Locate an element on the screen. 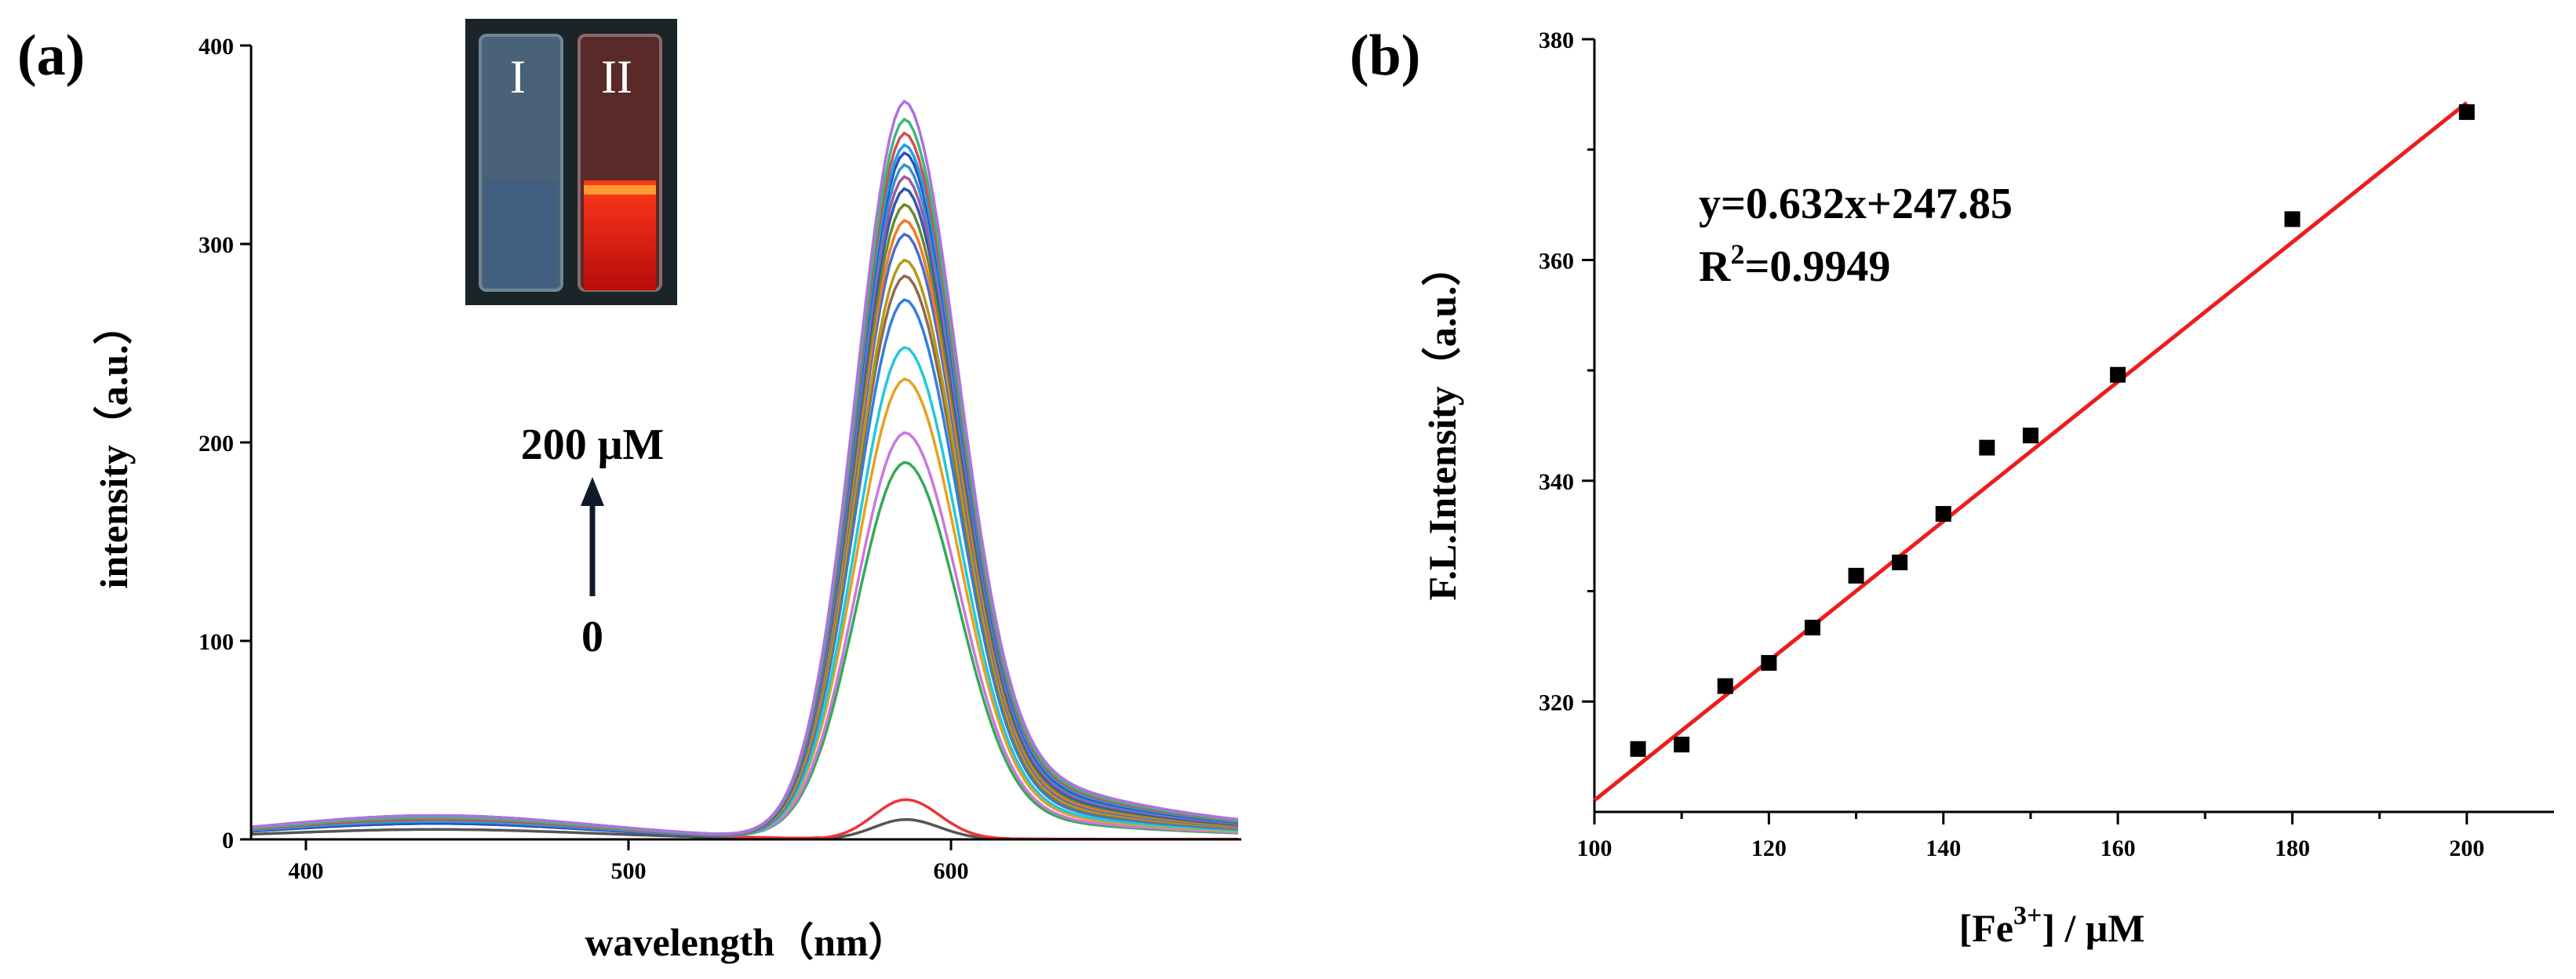 The height and width of the screenshot is (979, 2576). fit-r-squared: R2=0.9949 is located at coordinates (1794, 264).